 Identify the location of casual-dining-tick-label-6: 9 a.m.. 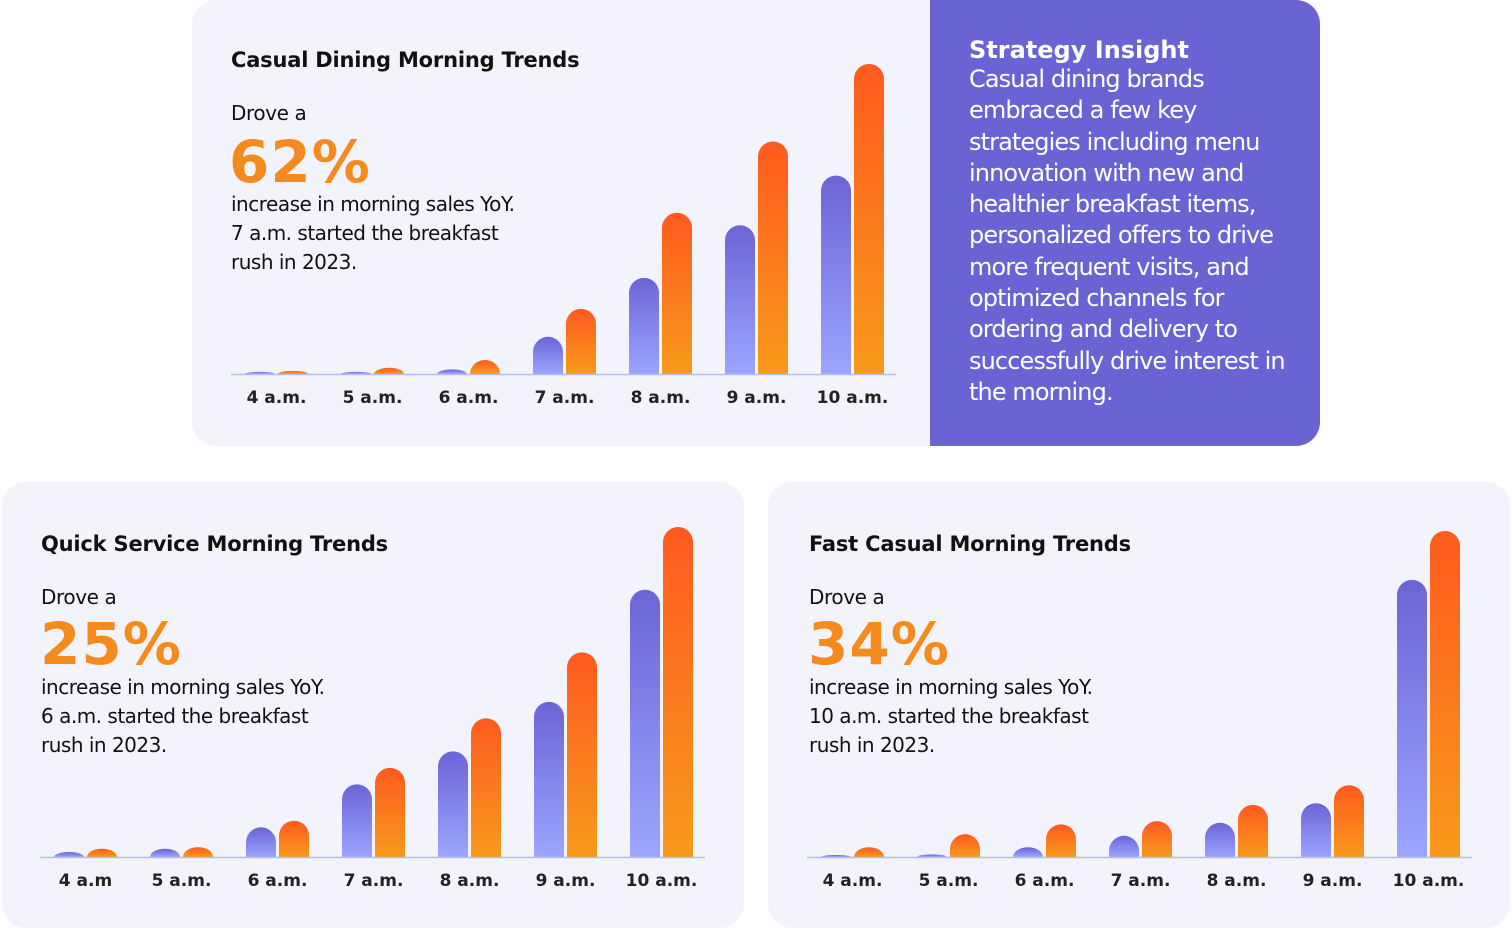
(757, 398).